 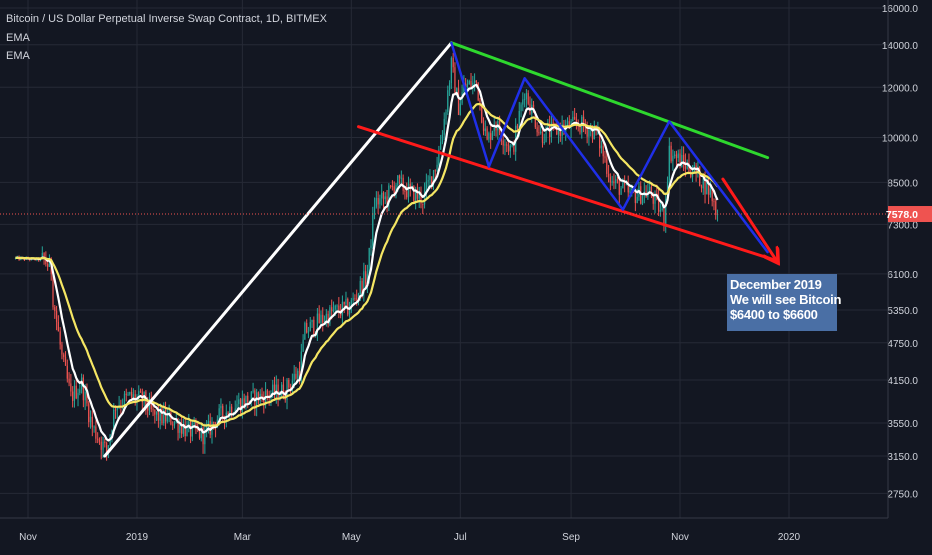 I want to click on annotation-line-1: December 2019, so click(x=776, y=284).